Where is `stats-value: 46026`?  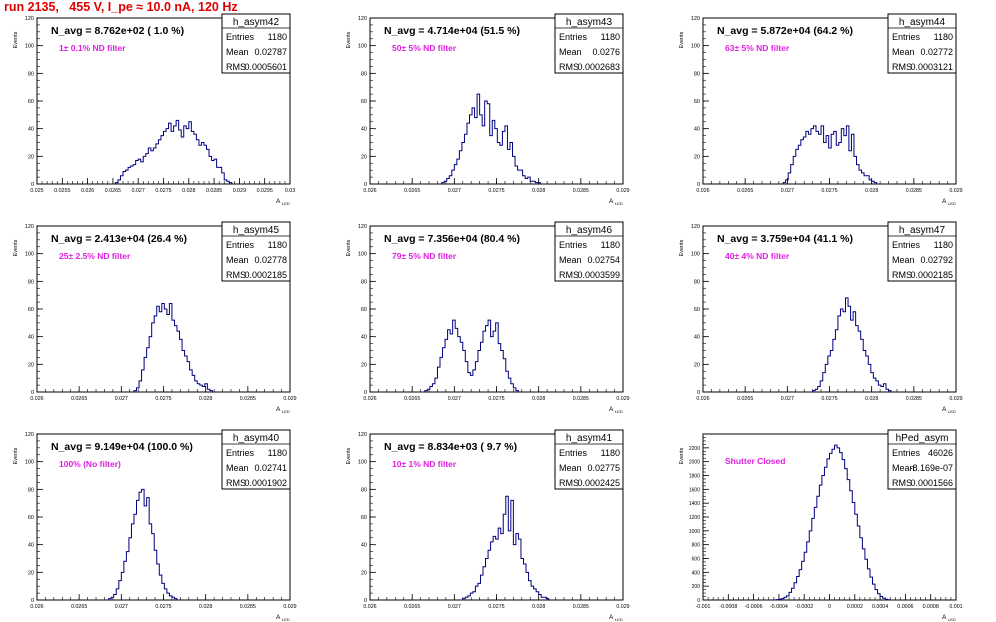
stats-value: 46026 is located at coordinates (940, 453).